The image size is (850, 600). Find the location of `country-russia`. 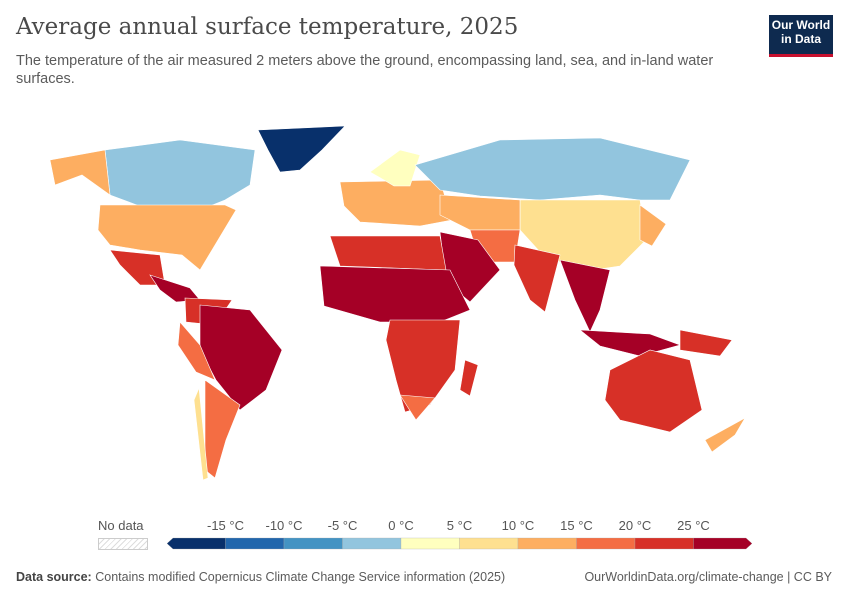

country-russia is located at coordinates (552, 169).